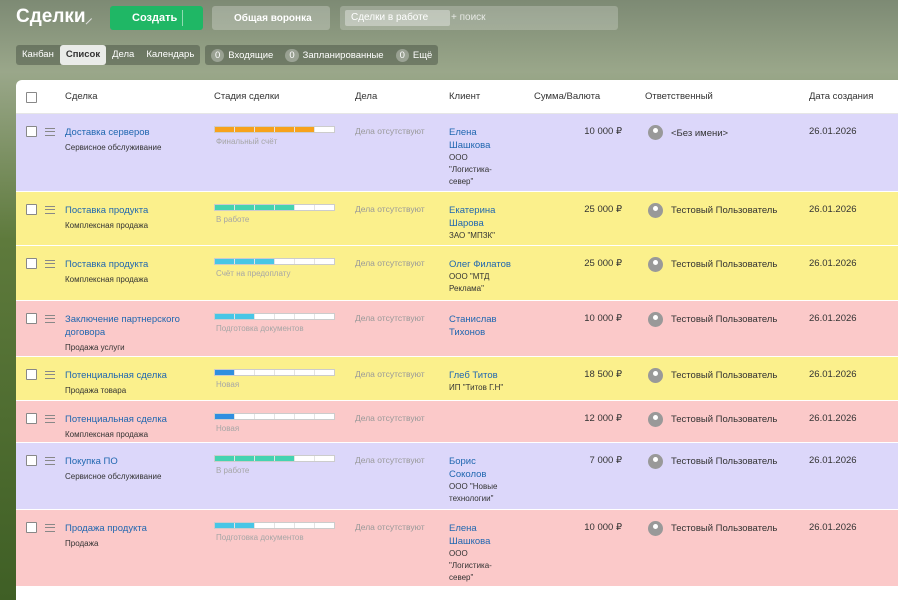 The height and width of the screenshot is (600, 898). I want to click on view-tab: Канбан, so click(38, 54).